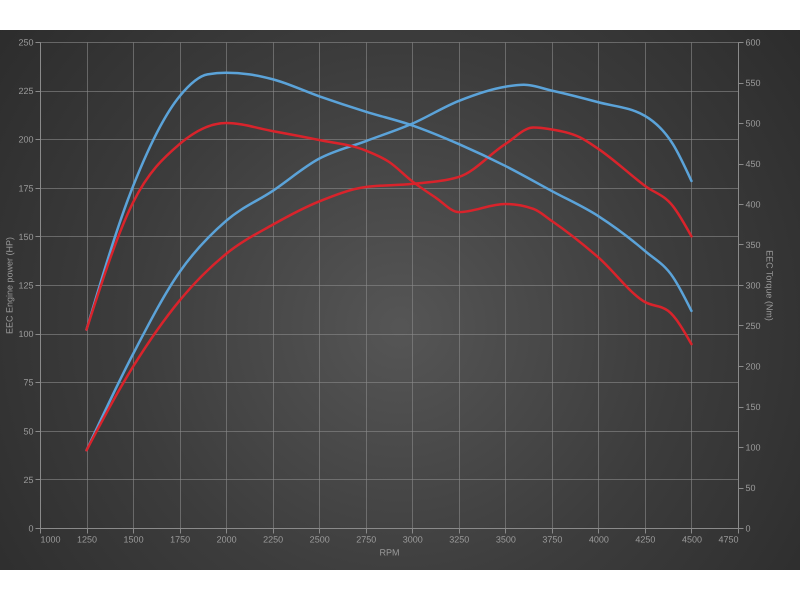  Describe the element at coordinates (728, 539) in the screenshot. I see `x-tick-label: 4750` at that location.